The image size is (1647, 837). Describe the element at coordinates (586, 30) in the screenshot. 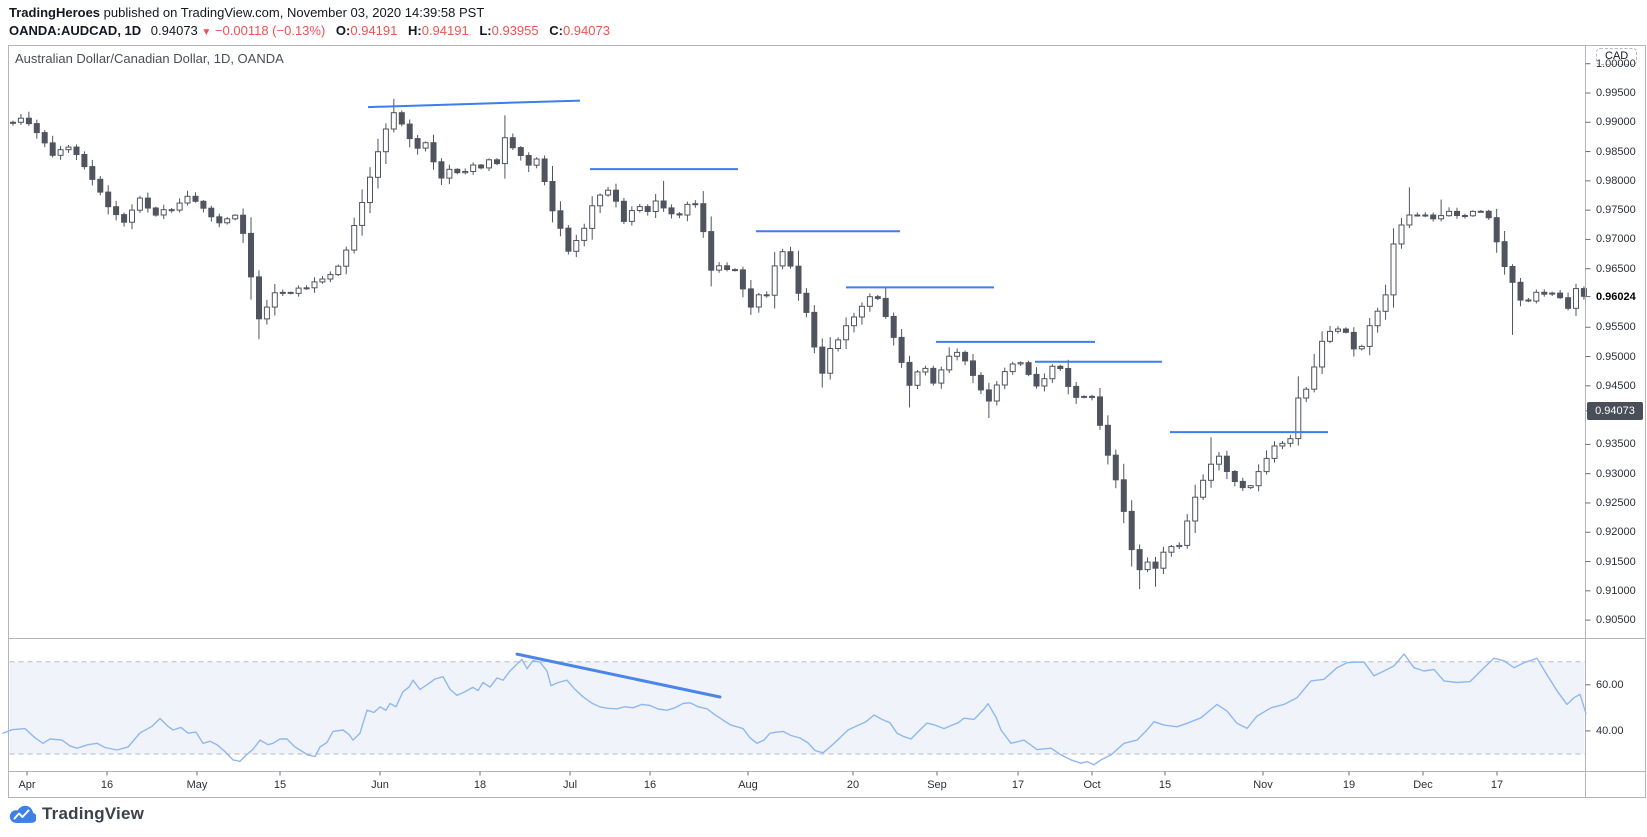

I see `close-value: 0.94073` at that location.